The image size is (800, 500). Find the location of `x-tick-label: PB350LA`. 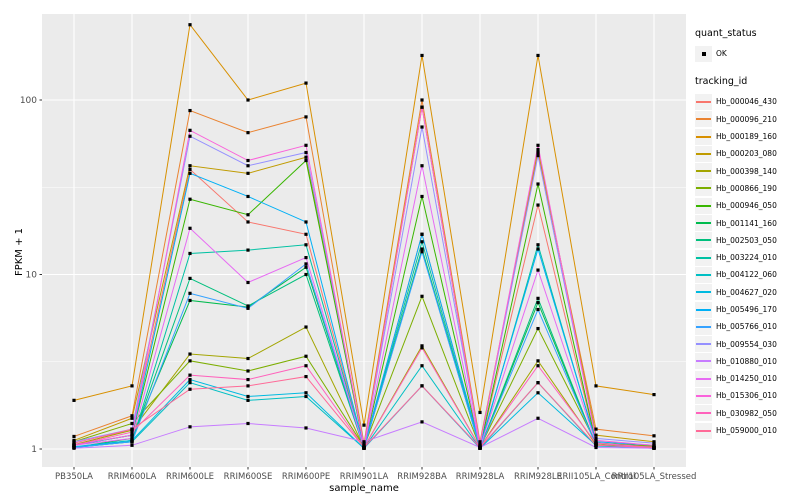

x-tick-label: PB350LA is located at coordinates (74, 477).